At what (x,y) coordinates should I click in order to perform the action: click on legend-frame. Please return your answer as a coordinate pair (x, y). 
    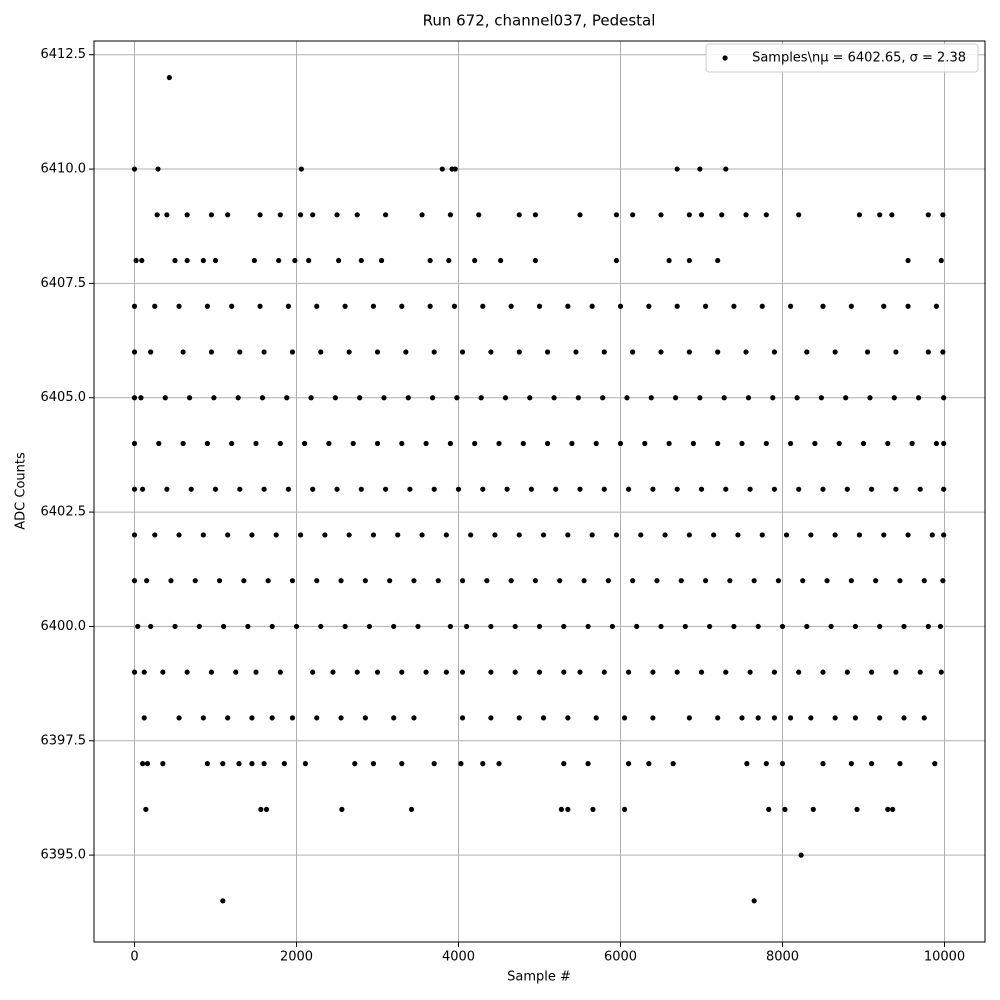
    Looking at the image, I should click on (842, 58).